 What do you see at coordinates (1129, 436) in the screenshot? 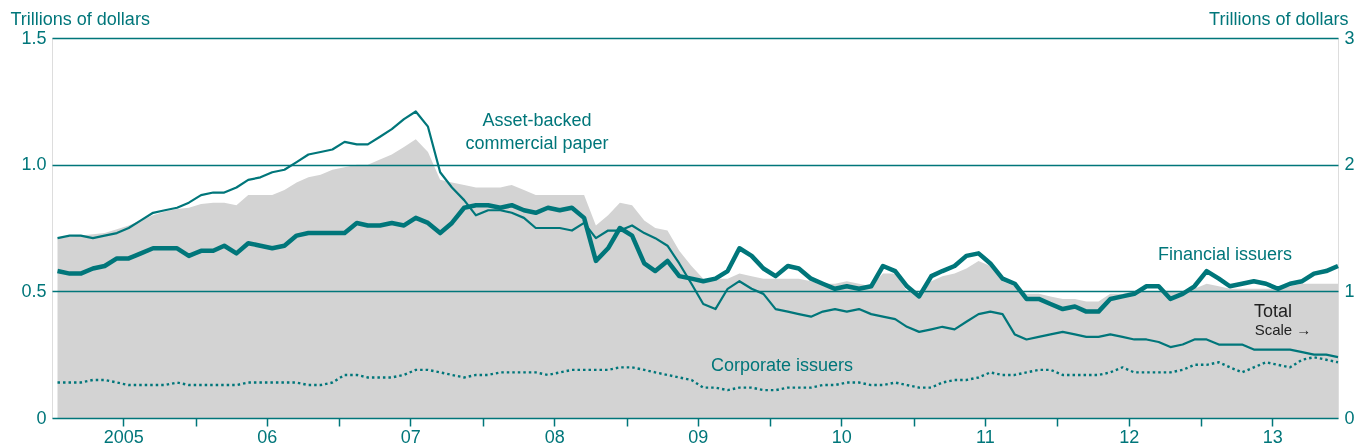
I see `x-tick-label: 12` at bounding box center [1129, 436].